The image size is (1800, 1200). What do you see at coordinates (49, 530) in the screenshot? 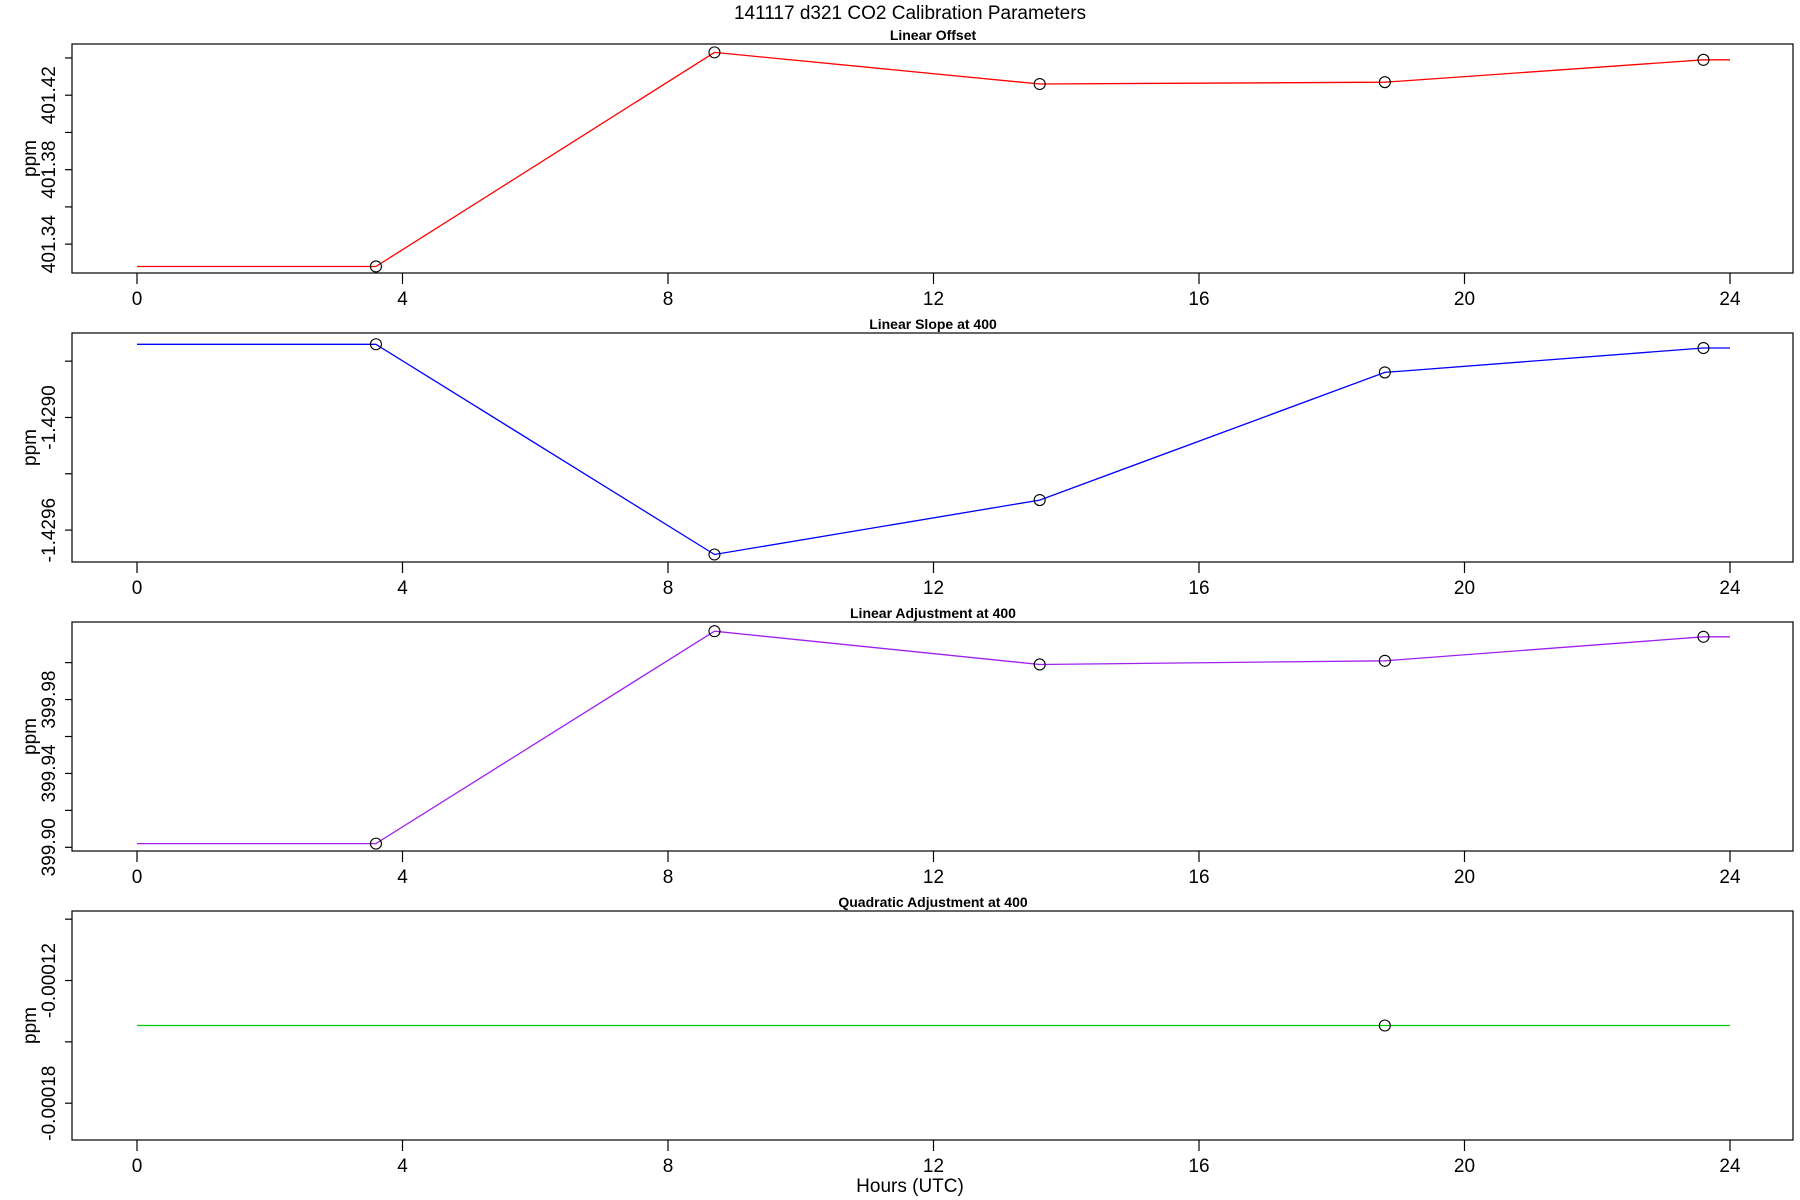
I see `y-tick-label: -1.4296` at bounding box center [49, 530].